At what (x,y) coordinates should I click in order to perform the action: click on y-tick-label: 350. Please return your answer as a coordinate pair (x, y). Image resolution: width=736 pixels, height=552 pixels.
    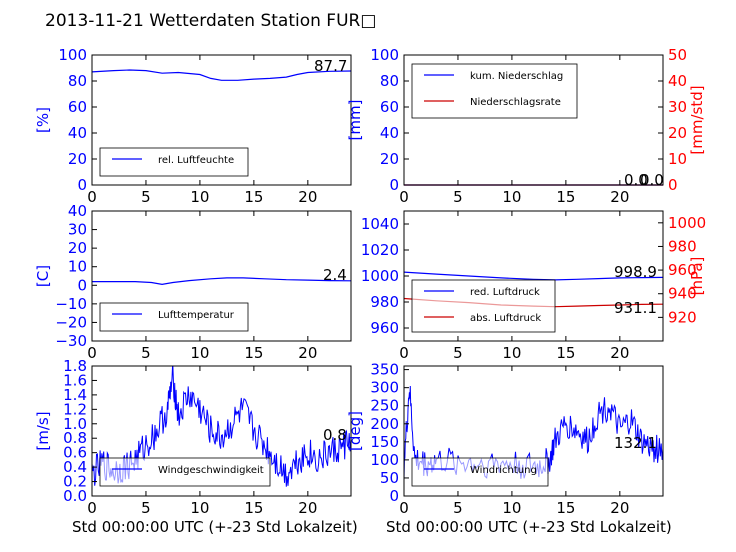
    Looking at the image, I should click on (384, 370).